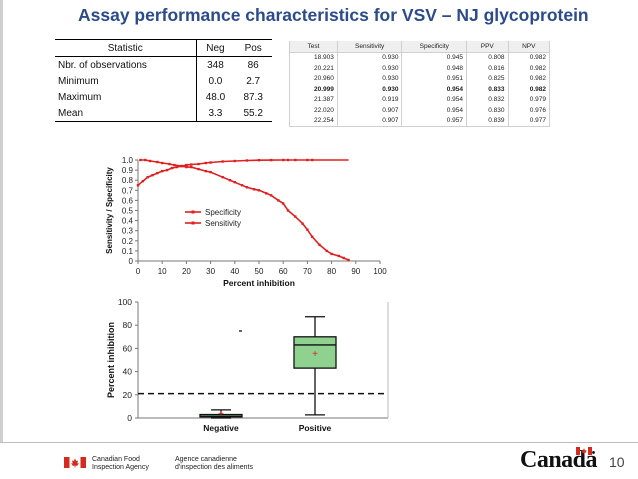 This screenshot has width=638, height=479. What do you see at coordinates (313, 110) in the screenshot?
I see `cell-test: 22.020` at bounding box center [313, 110].